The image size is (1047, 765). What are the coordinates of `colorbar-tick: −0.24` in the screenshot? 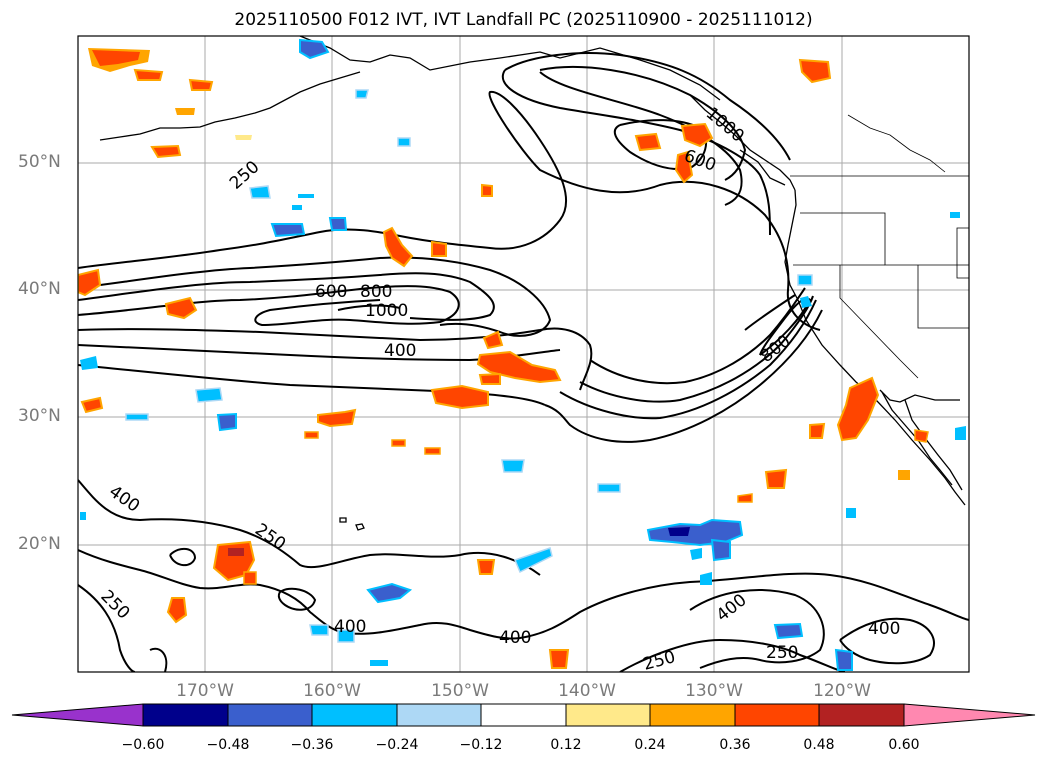 It's located at (397, 745).